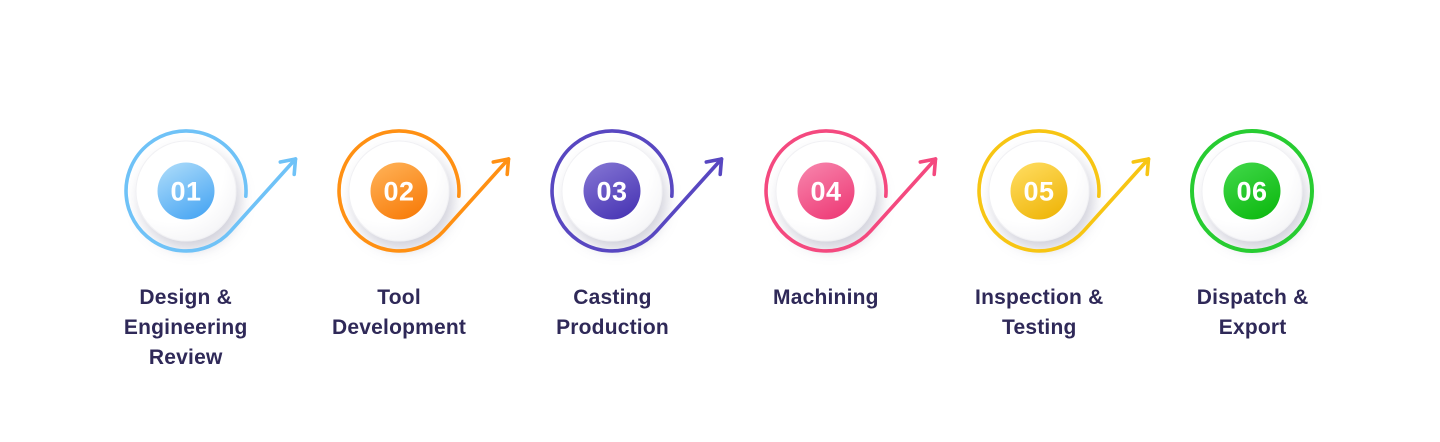 This screenshot has width=1440, height=442. Describe the element at coordinates (1252, 313) in the screenshot. I see `step-label: Dispatch & Export` at that location.